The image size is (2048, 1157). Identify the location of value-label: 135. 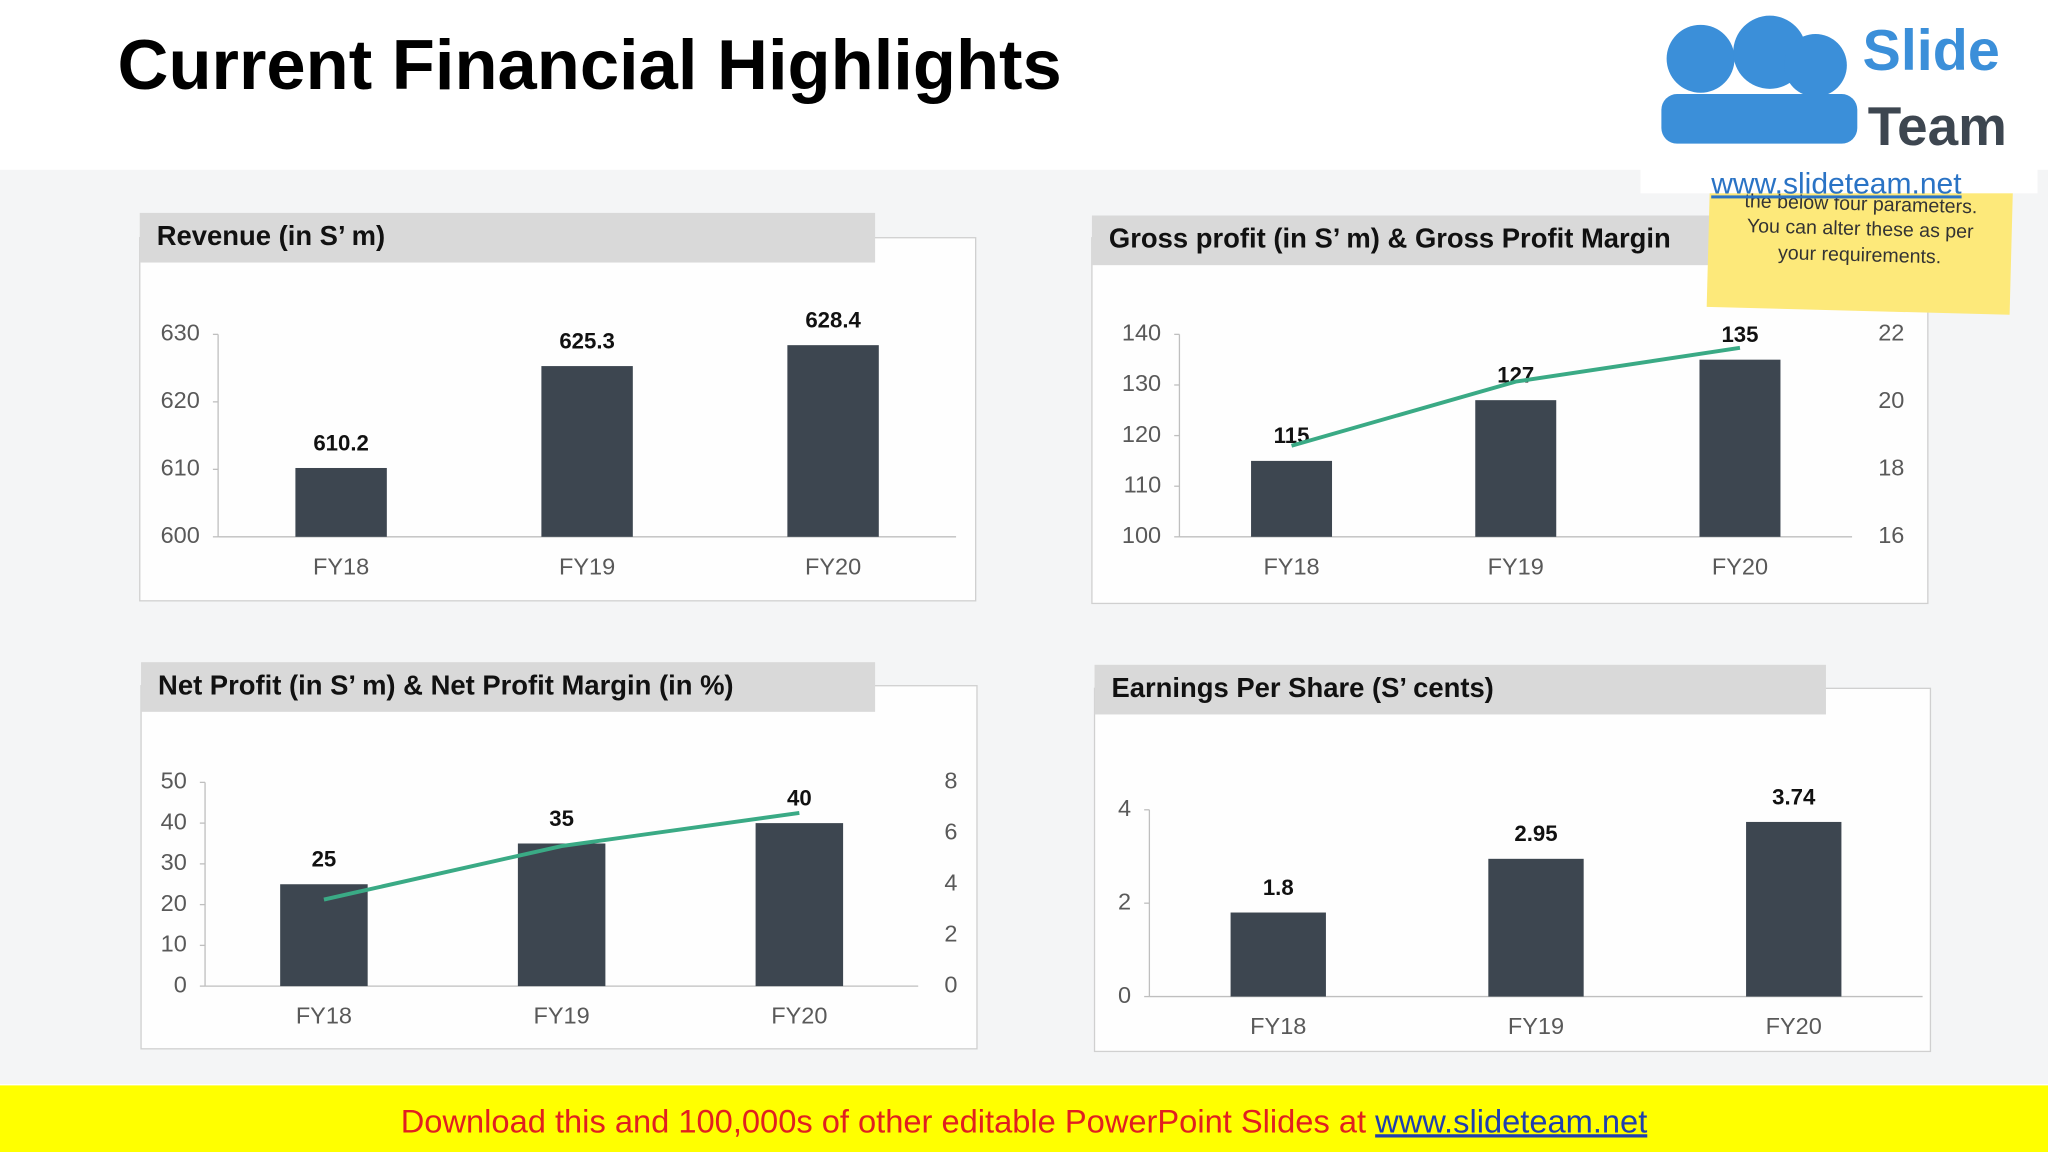
(1739, 334).